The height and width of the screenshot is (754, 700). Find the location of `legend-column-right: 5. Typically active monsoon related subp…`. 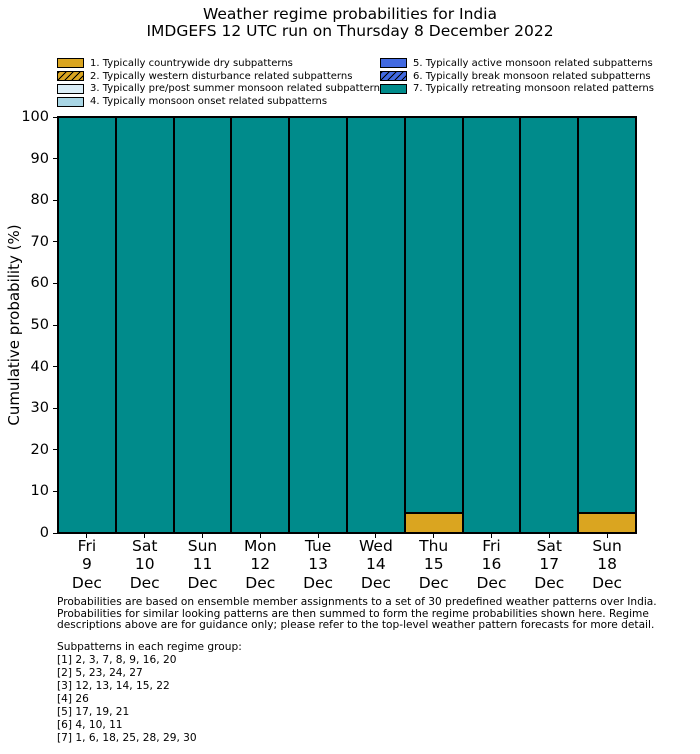

legend-column-right: 5. Typically active monsoon related subp… is located at coordinates (517, 76).